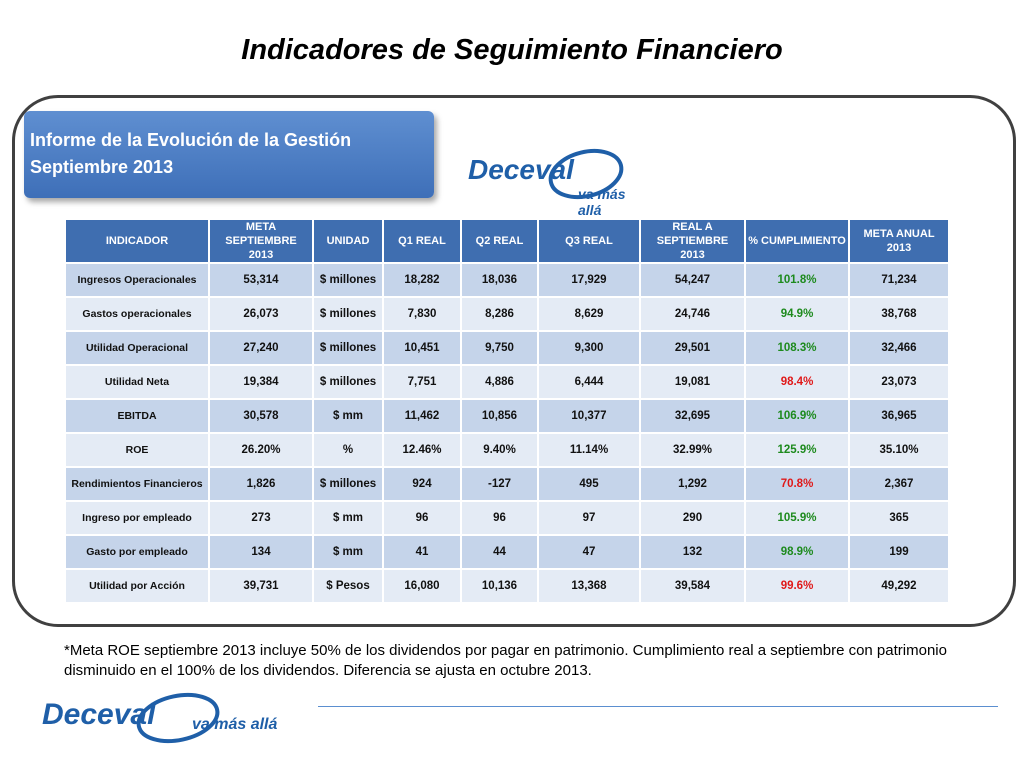  What do you see at coordinates (422, 280) in the screenshot?
I see `cell-q1-real: 18,282` at bounding box center [422, 280].